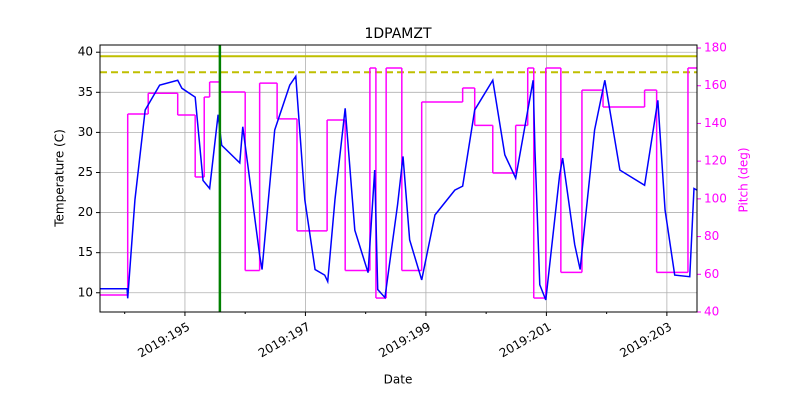 The image size is (800, 400). I want to click on y-tick-label: 15, so click(85, 252).